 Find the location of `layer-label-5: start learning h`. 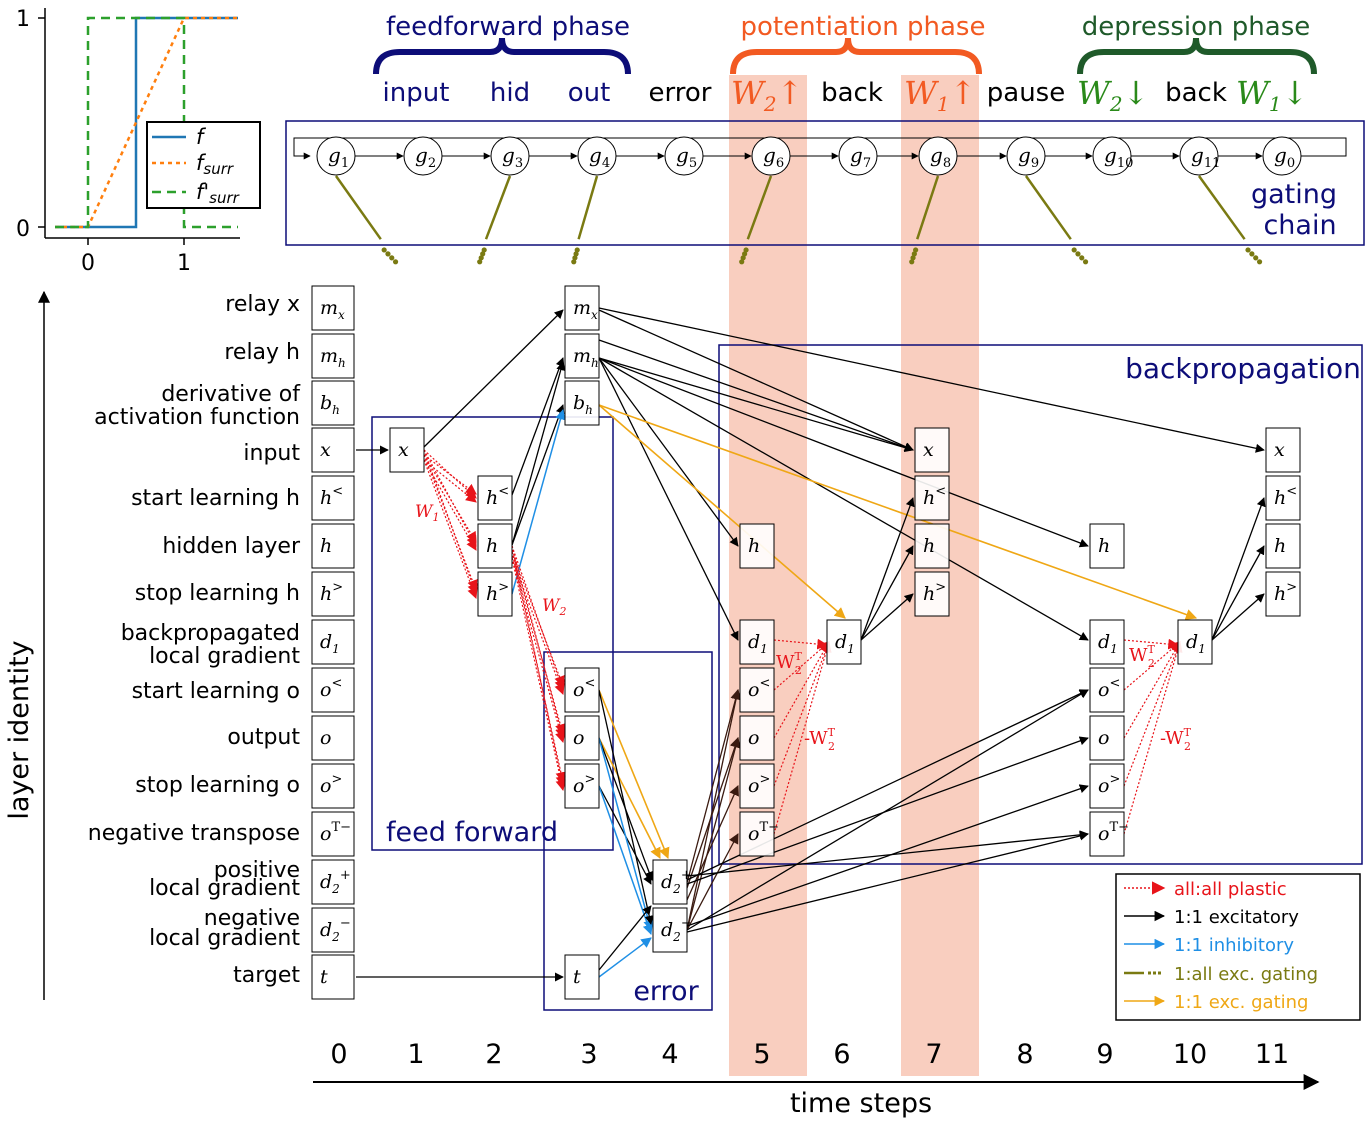

layer-label-5: start learning h is located at coordinates (215, 498).